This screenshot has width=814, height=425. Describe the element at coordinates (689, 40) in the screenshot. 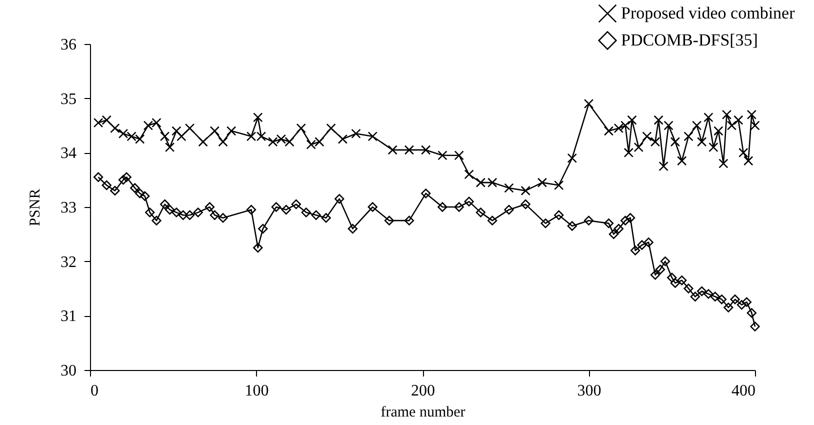

I see `legend-label: PDCOMB-DFS[35]` at that location.